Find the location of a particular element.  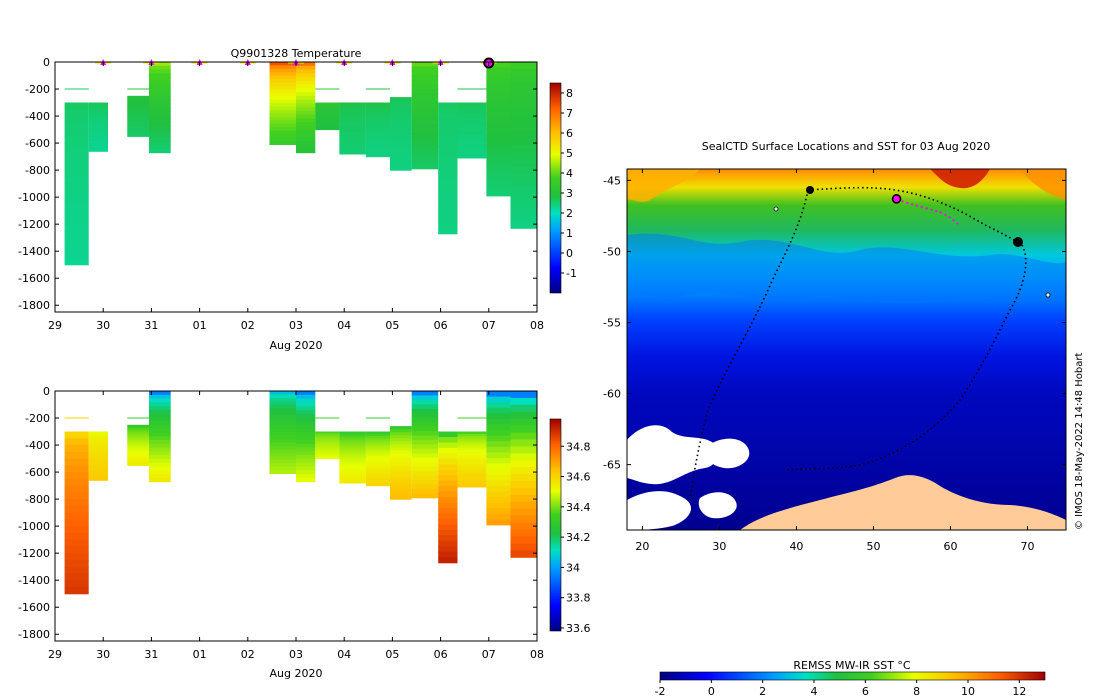

colorbar-tick-label: 6 is located at coordinates (569, 133).